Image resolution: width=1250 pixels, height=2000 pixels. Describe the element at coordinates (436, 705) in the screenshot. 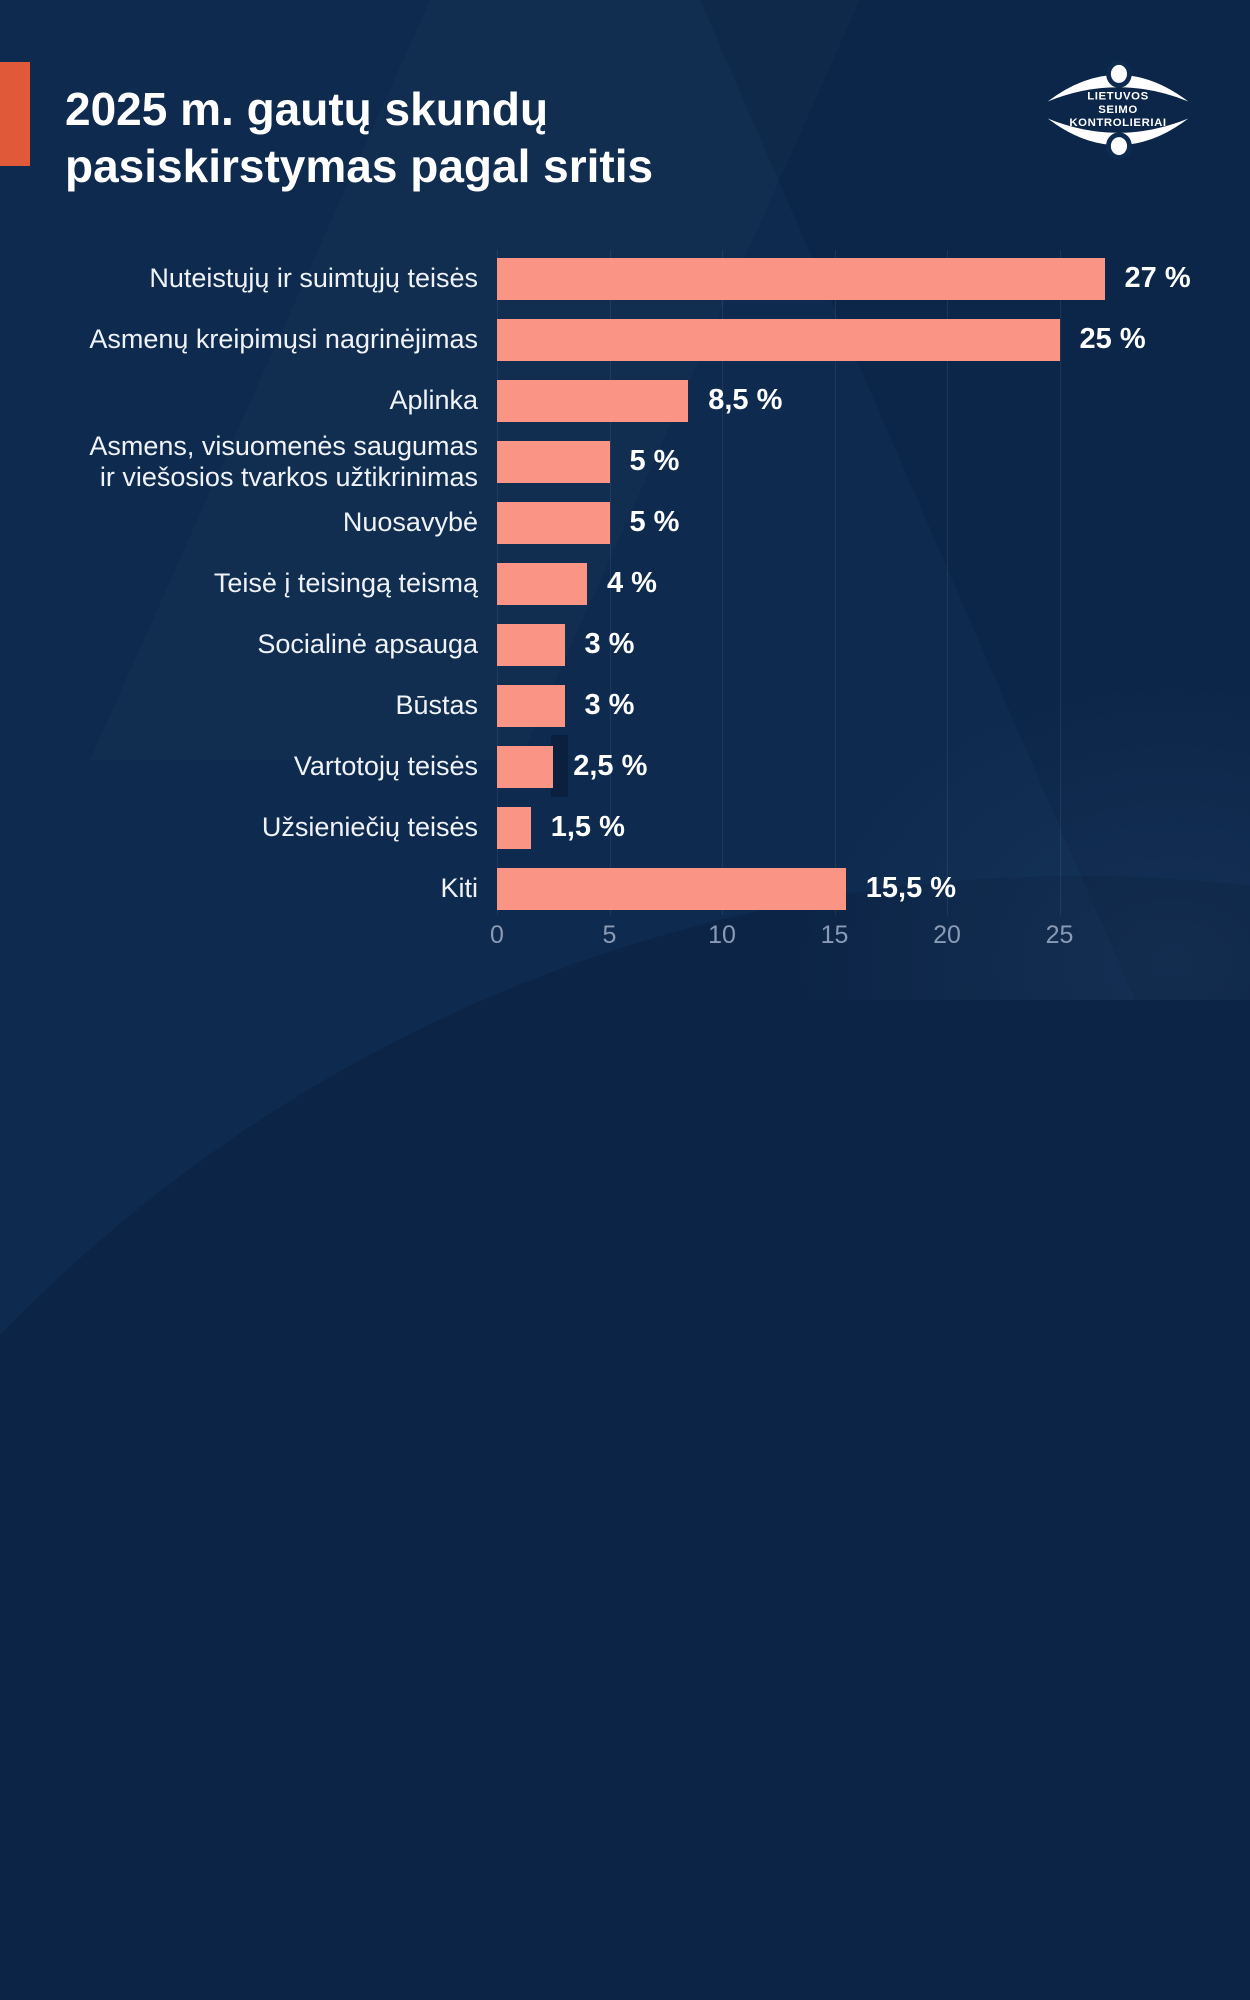

I see `category-label: Būstas` at that location.